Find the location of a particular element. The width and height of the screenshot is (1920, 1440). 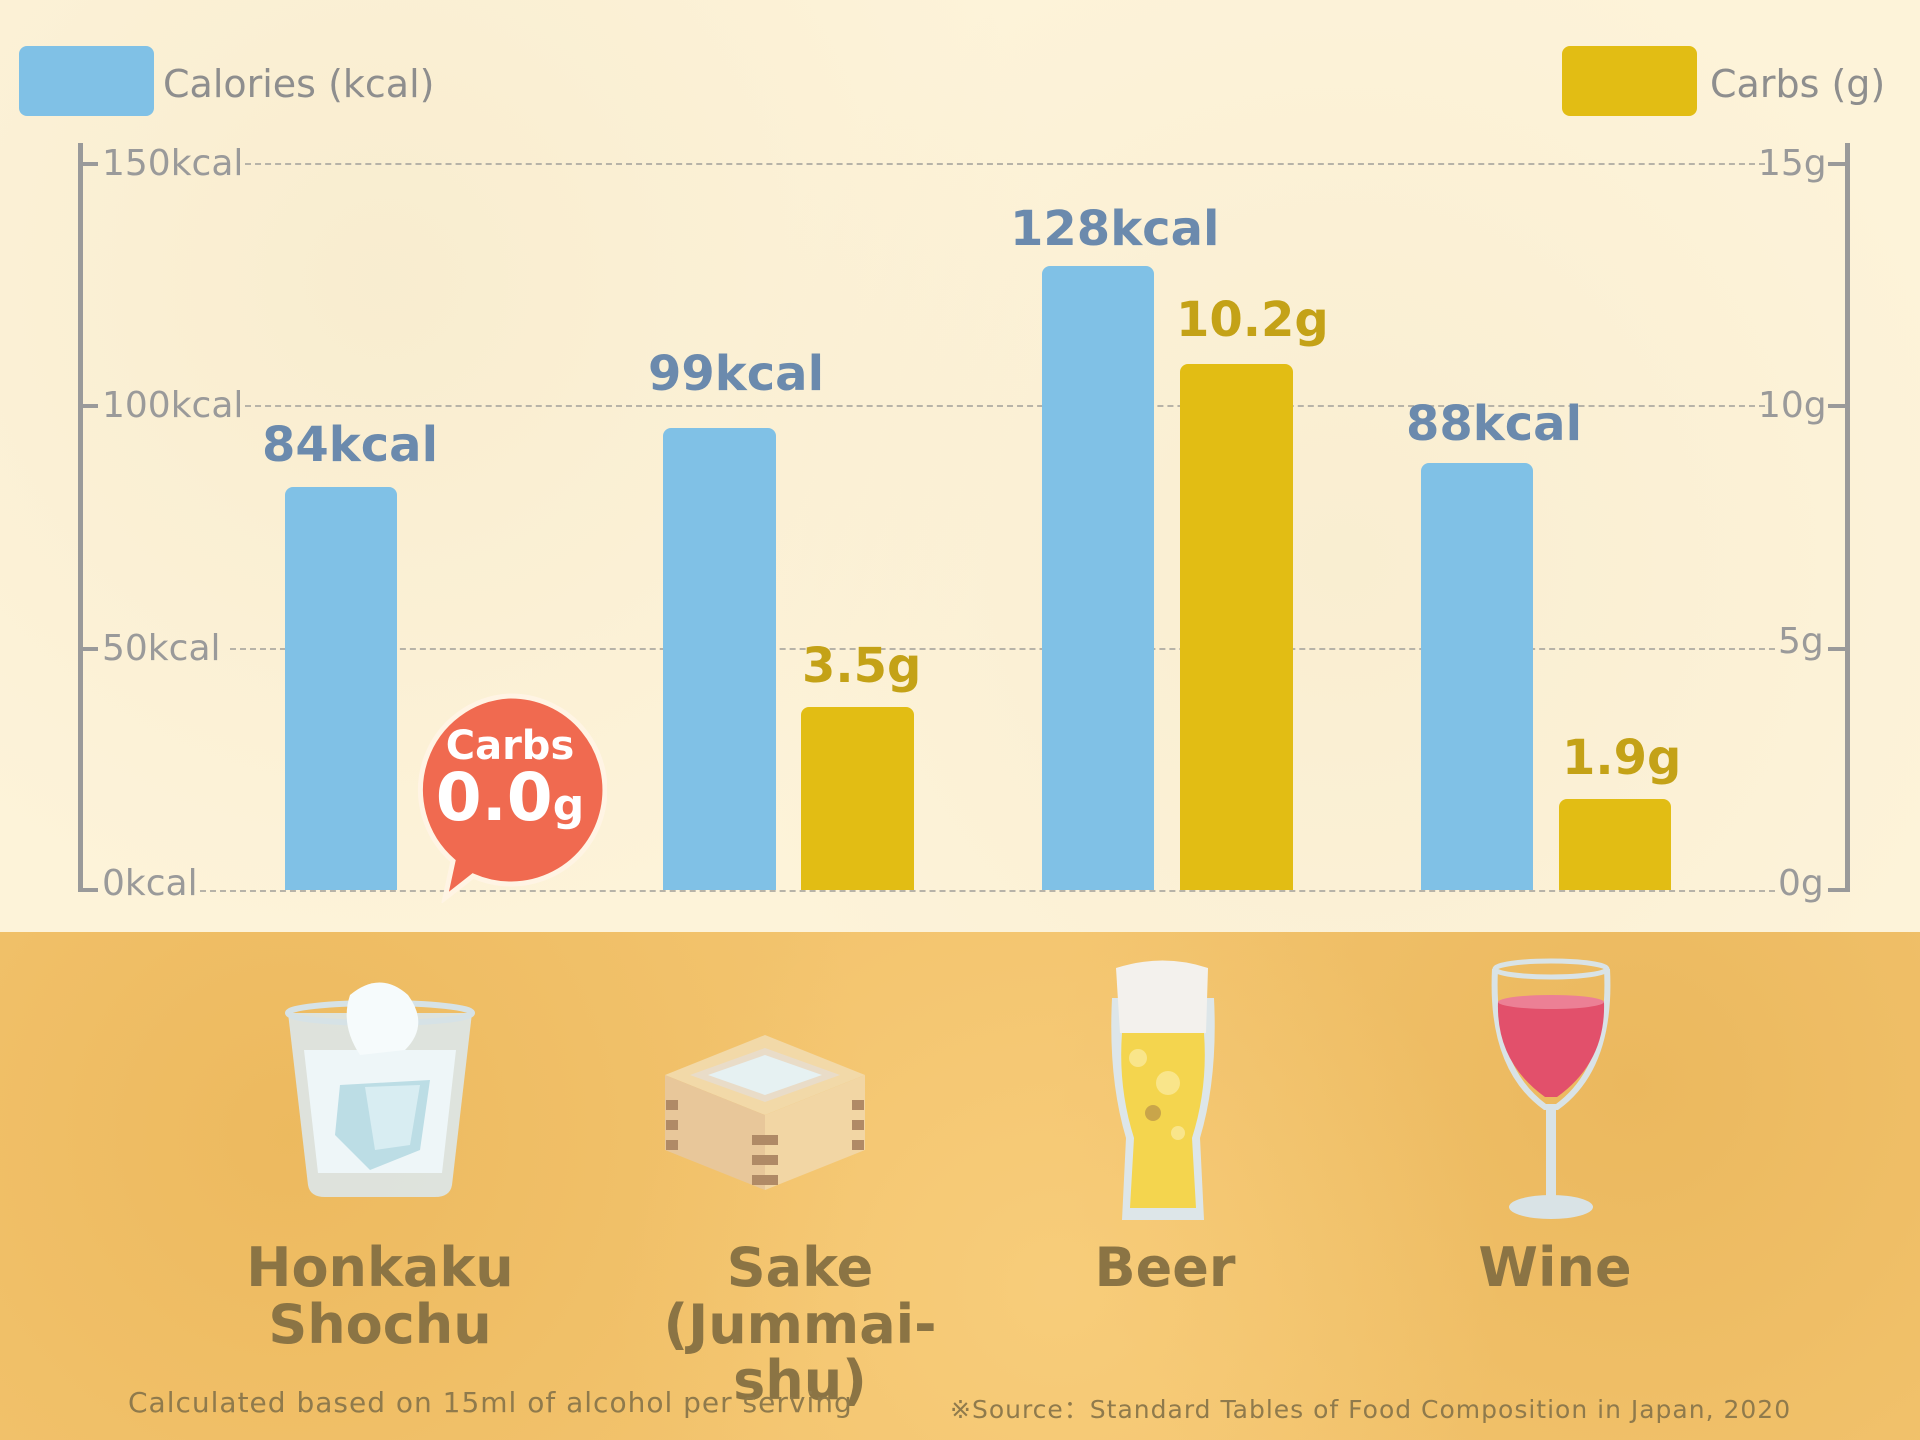

left-axis-line is located at coordinates (80, 517).